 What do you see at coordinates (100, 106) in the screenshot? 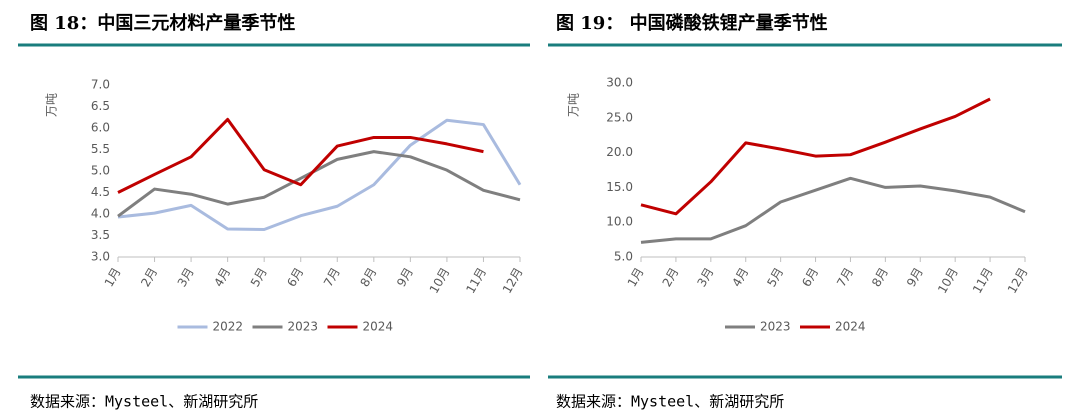
I see `y-tick-label: 6.5` at bounding box center [100, 106].